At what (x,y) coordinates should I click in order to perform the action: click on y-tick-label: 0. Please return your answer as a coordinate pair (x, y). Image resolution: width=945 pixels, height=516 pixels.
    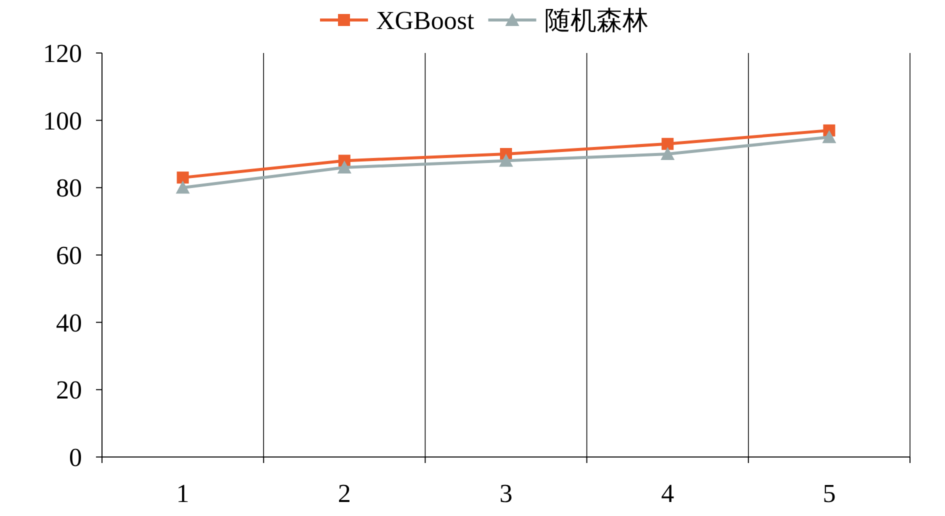
    Looking at the image, I should click on (75, 457).